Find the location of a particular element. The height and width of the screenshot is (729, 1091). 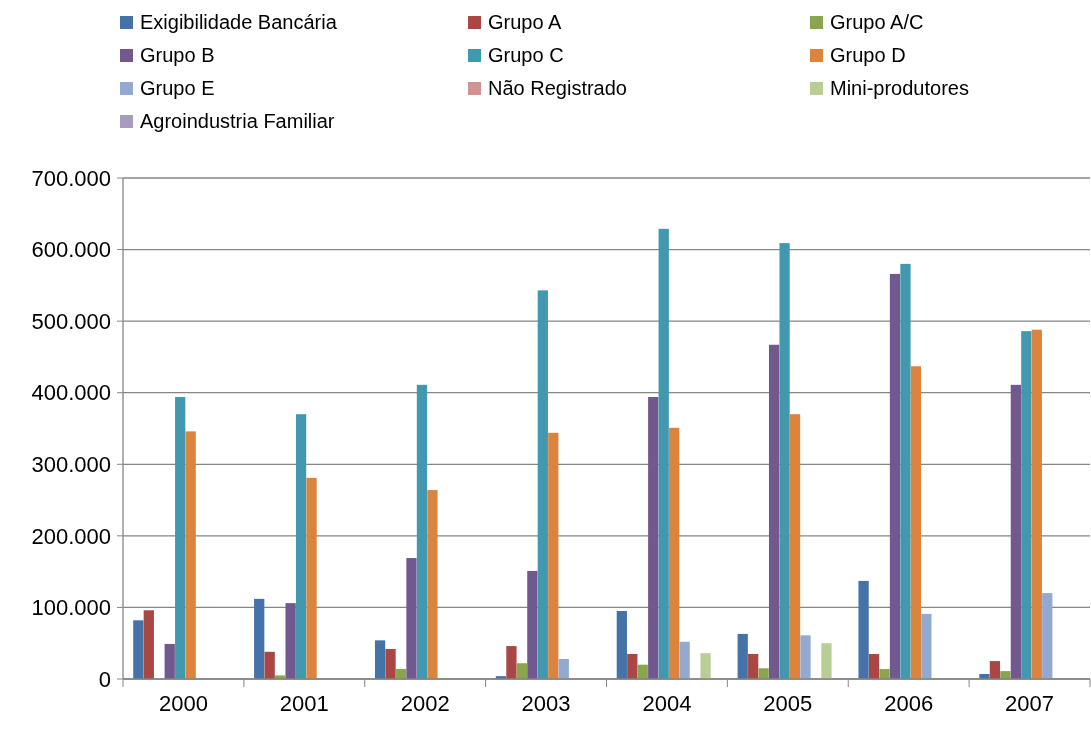

legend-label: Não Registrado is located at coordinates (557, 88).